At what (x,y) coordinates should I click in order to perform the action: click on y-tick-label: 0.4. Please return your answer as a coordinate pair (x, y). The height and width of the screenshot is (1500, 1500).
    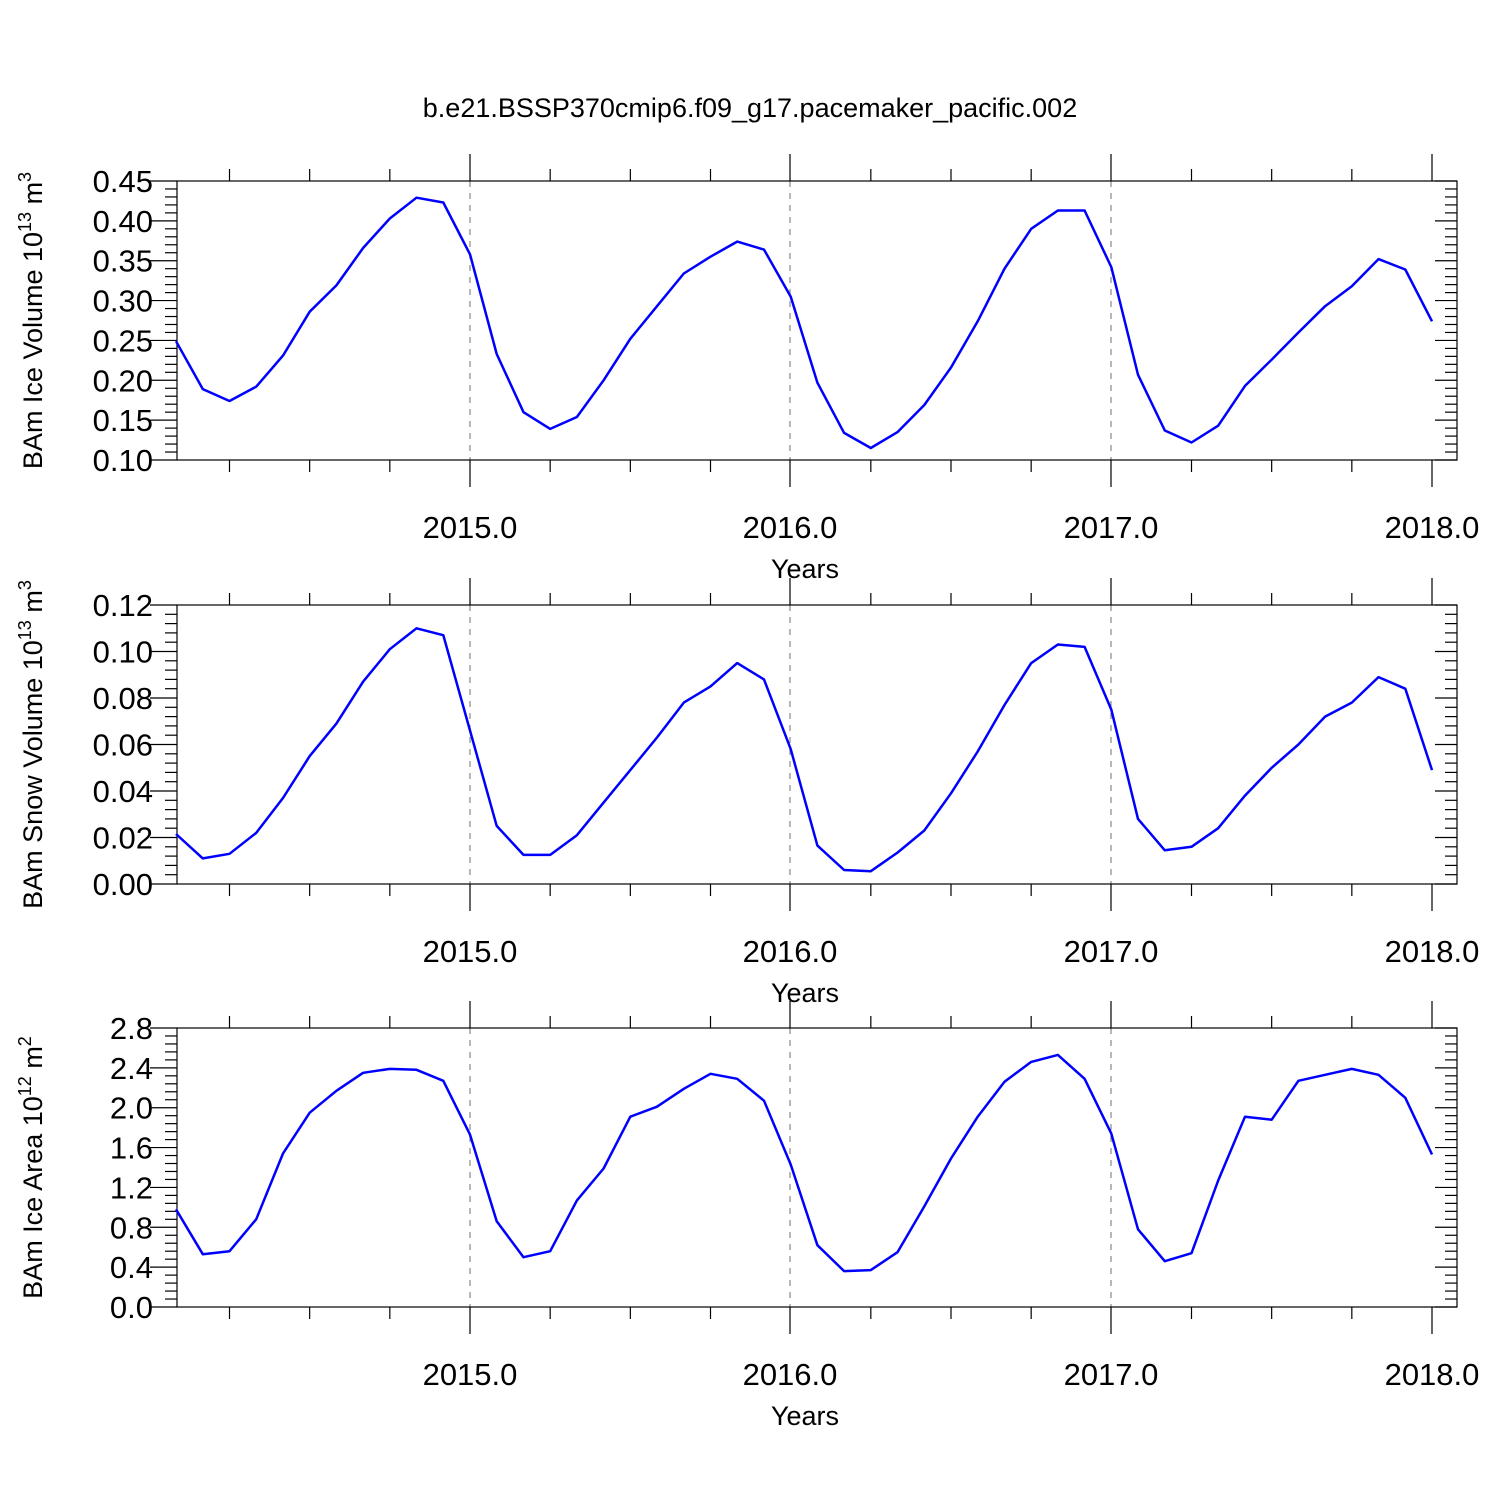
    Looking at the image, I should click on (131, 1267).